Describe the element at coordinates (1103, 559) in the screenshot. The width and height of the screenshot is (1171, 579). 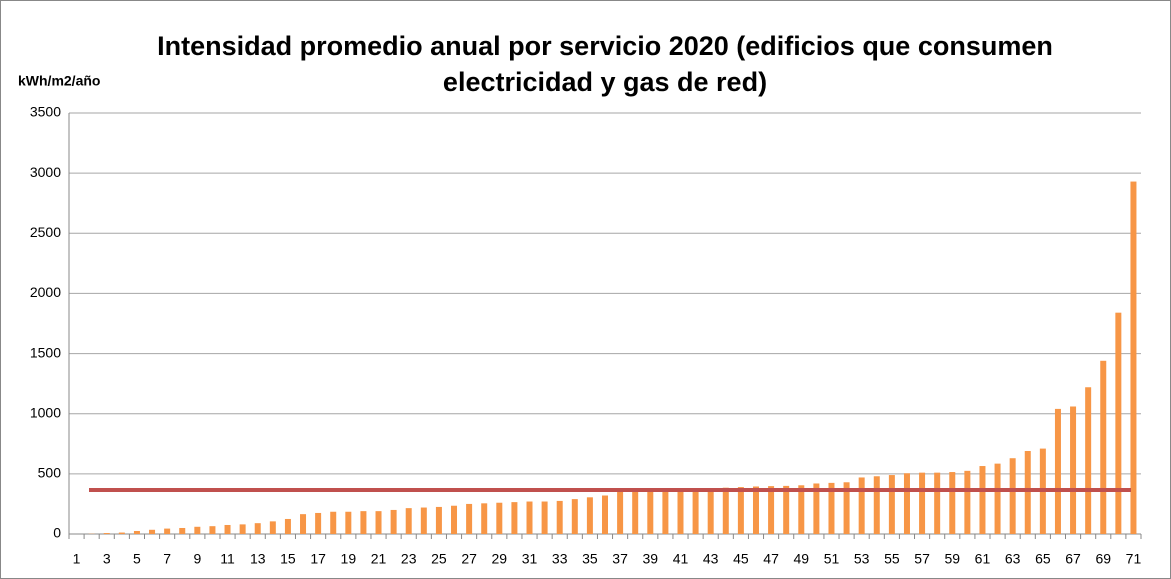
I see `x-tick-label: 69` at that location.